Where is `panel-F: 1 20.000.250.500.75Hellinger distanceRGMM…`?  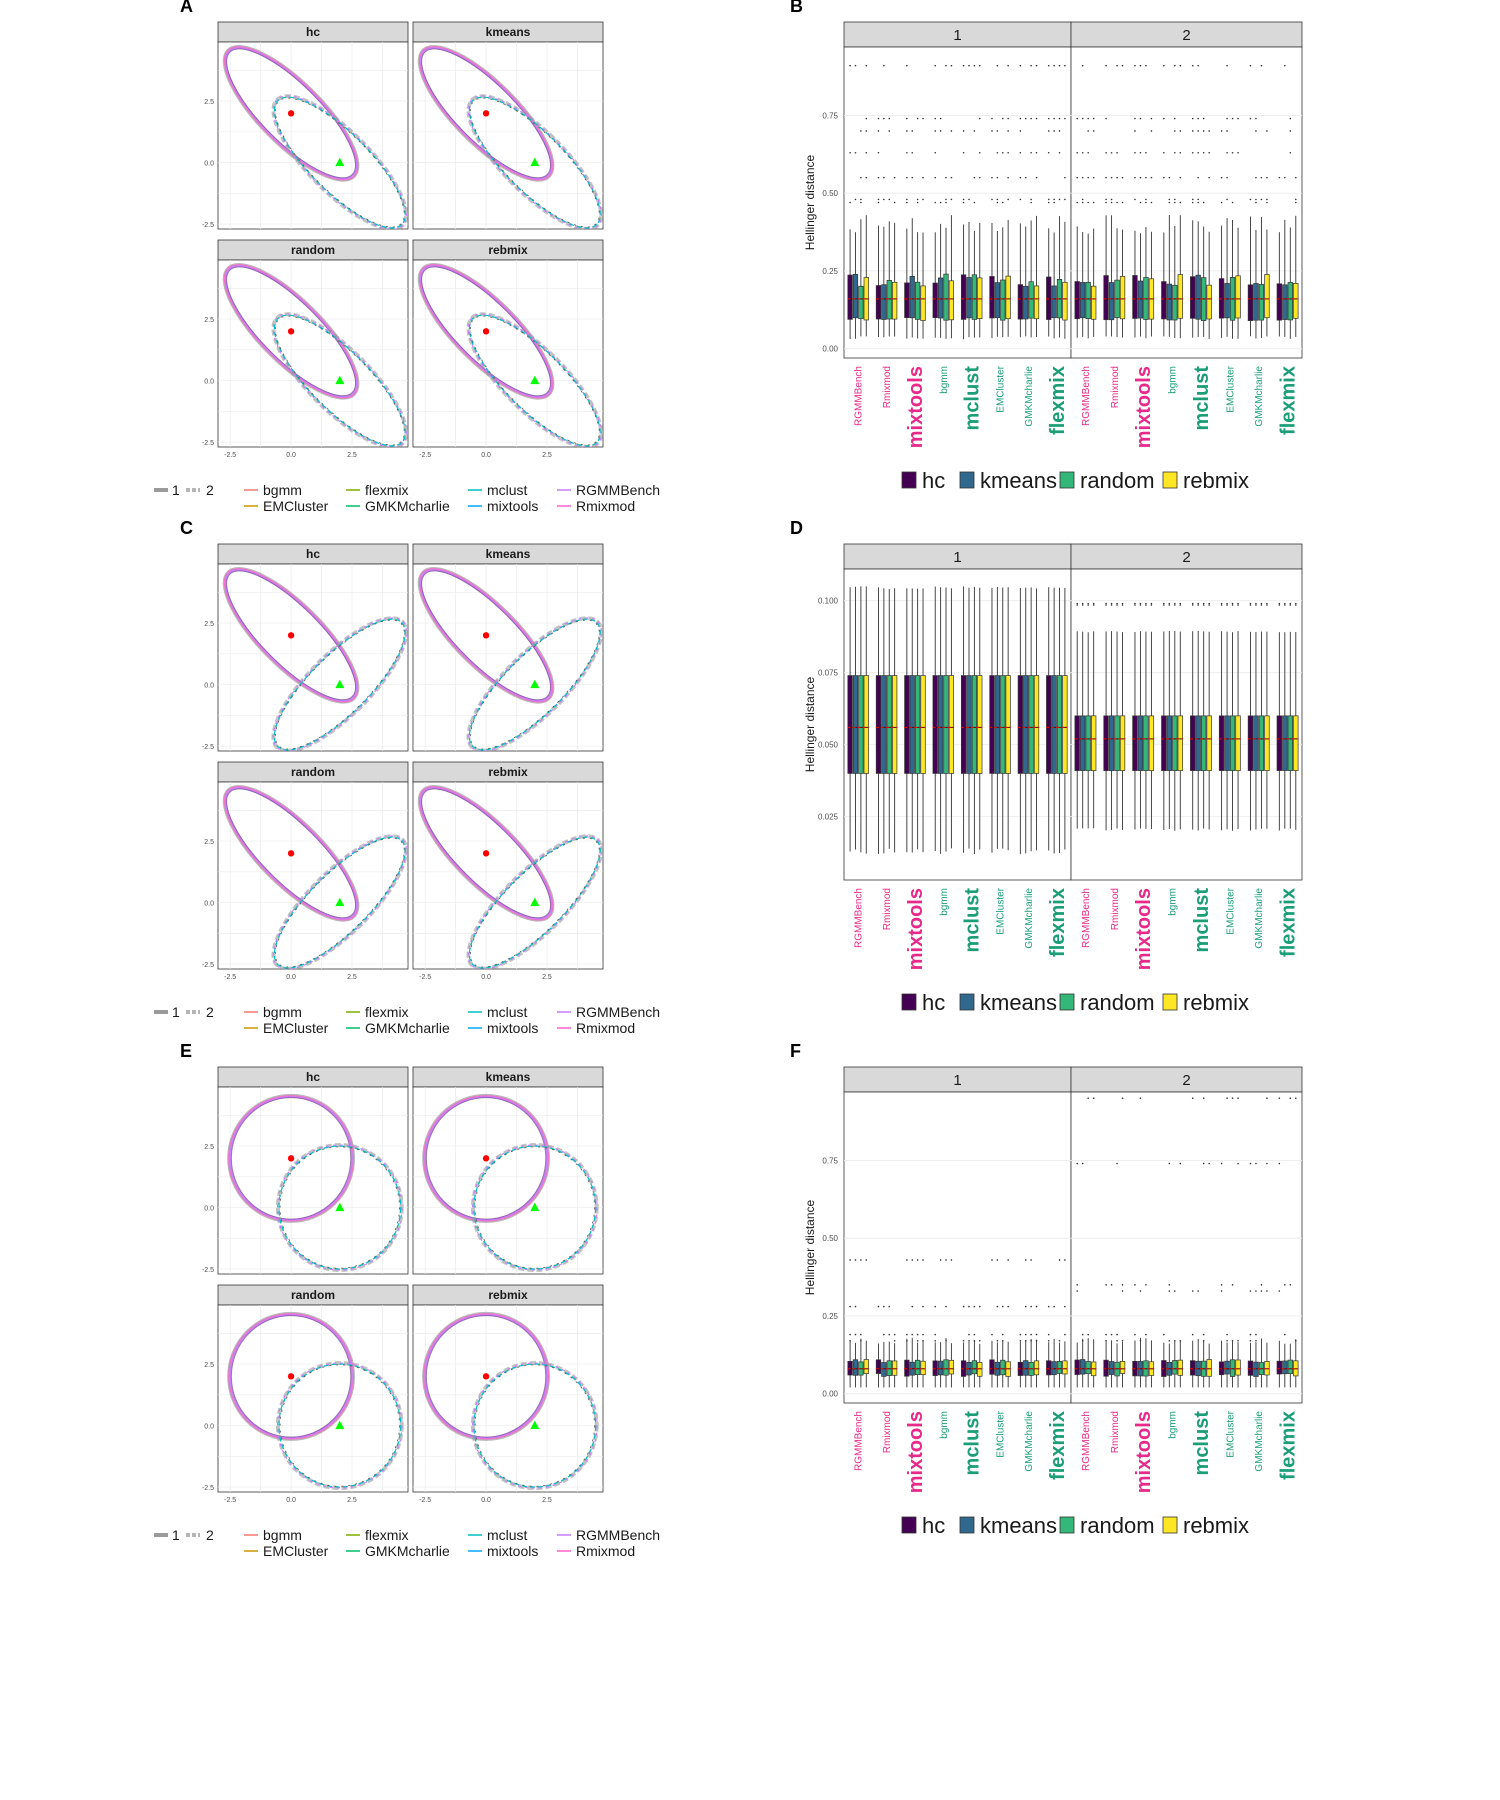
panel-F: 1 20.000.250.500.75Hellinger distanceRGMM… is located at coordinates (1046, 1289).